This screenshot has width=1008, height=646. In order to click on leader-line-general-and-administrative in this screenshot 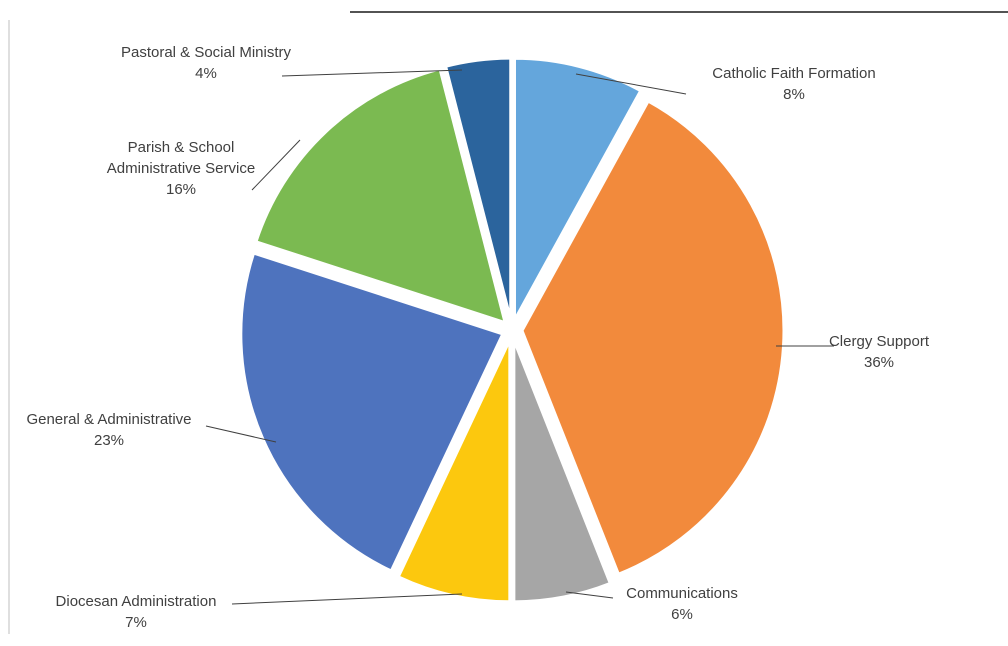, I will do `click(241, 434)`.